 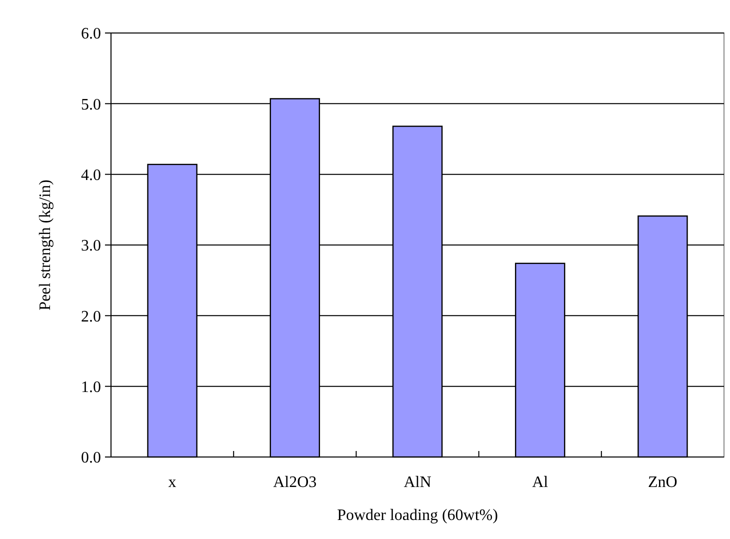 What do you see at coordinates (91, 387) in the screenshot?
I see `y-tick-label: 1.0` at bounding box center [91, 387].